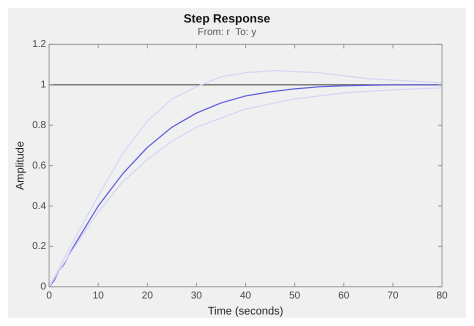 The width and height of the screenshot is (474, 326). I want to click on x-tick-label: 70, so click(393, 296).